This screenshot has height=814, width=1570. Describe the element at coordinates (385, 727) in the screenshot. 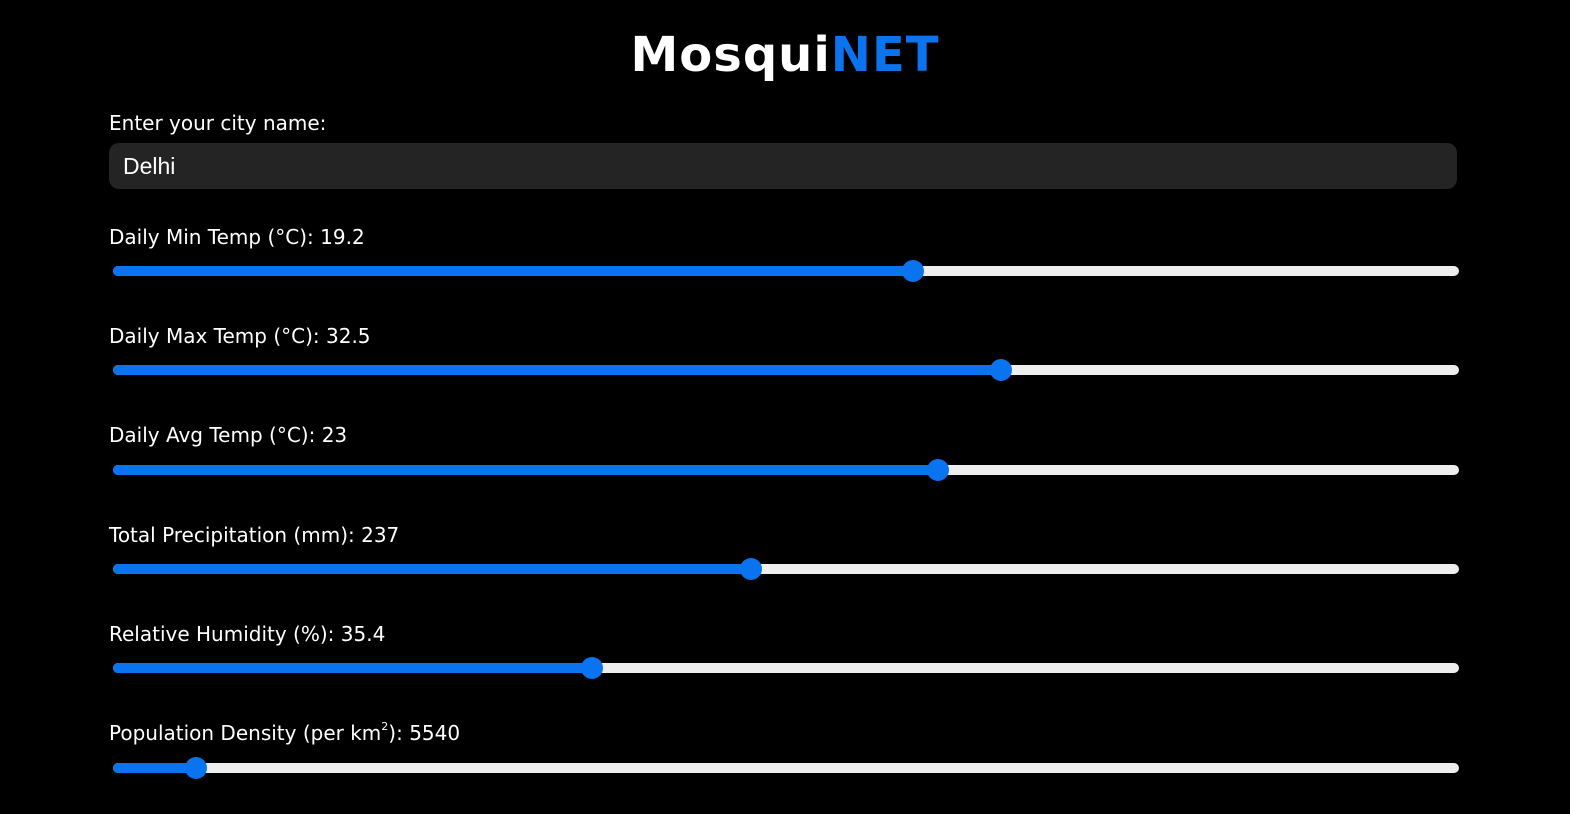

I see `superscript-two: 2` at that location.